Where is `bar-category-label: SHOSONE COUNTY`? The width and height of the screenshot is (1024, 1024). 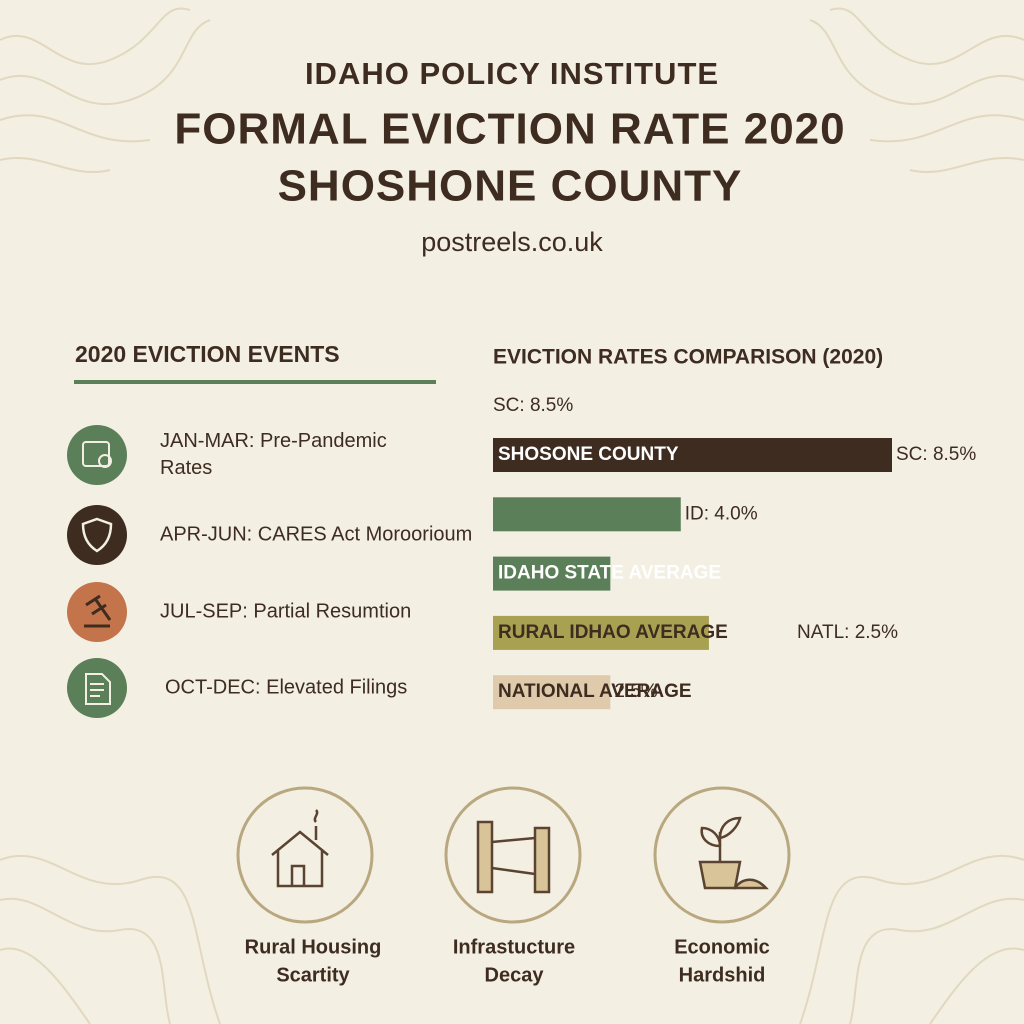 bar-category-label: SHOSONE COUNTY is located at coordinates (588, 454).